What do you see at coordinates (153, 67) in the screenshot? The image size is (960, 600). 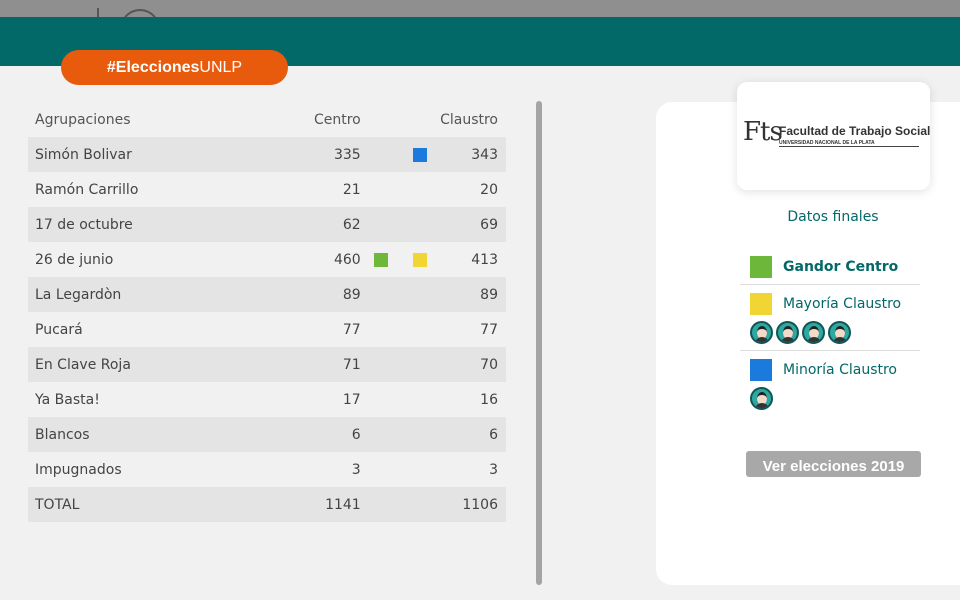 I see `hashtag-bold: #Elecciones` at bounding box center [153, 67].